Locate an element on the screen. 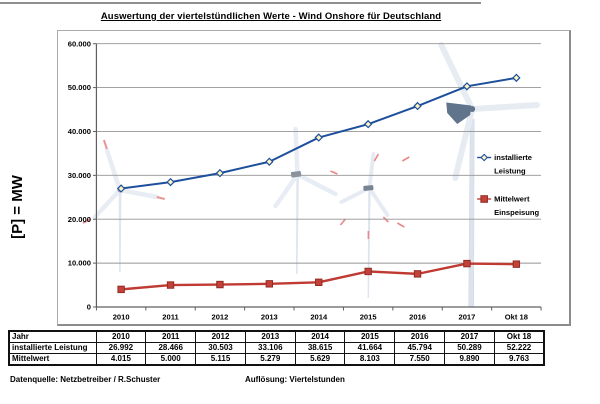 Image resolution: width=600 pixels, height=404 pixels. footer-source-label: Datenquelle: Netzbetreiber / R.Schuster is located at coordinates (85, 379).